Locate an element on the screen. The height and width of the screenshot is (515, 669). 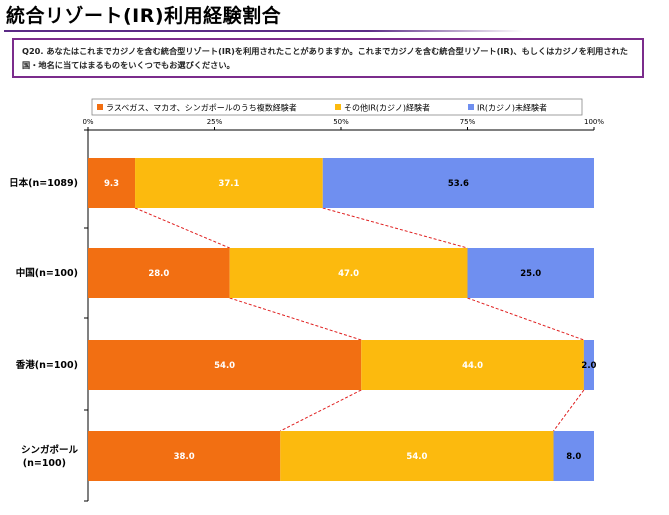
data-label: 28.0 is located at coordinates (158, 274).